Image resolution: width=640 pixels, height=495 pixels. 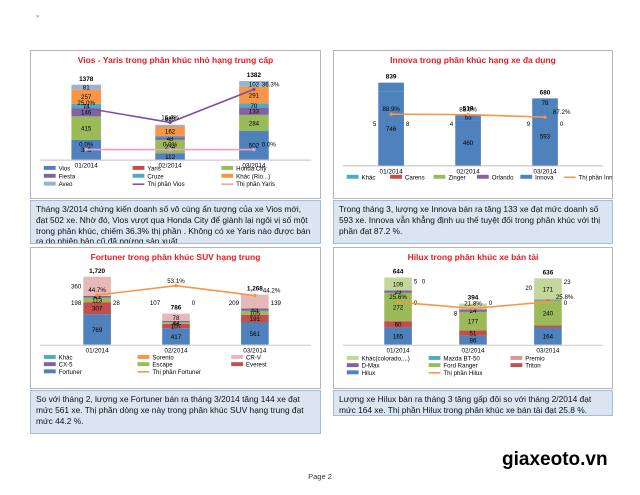 I want to click on share-data-label: 44.7%, so click(x=97, y=290).